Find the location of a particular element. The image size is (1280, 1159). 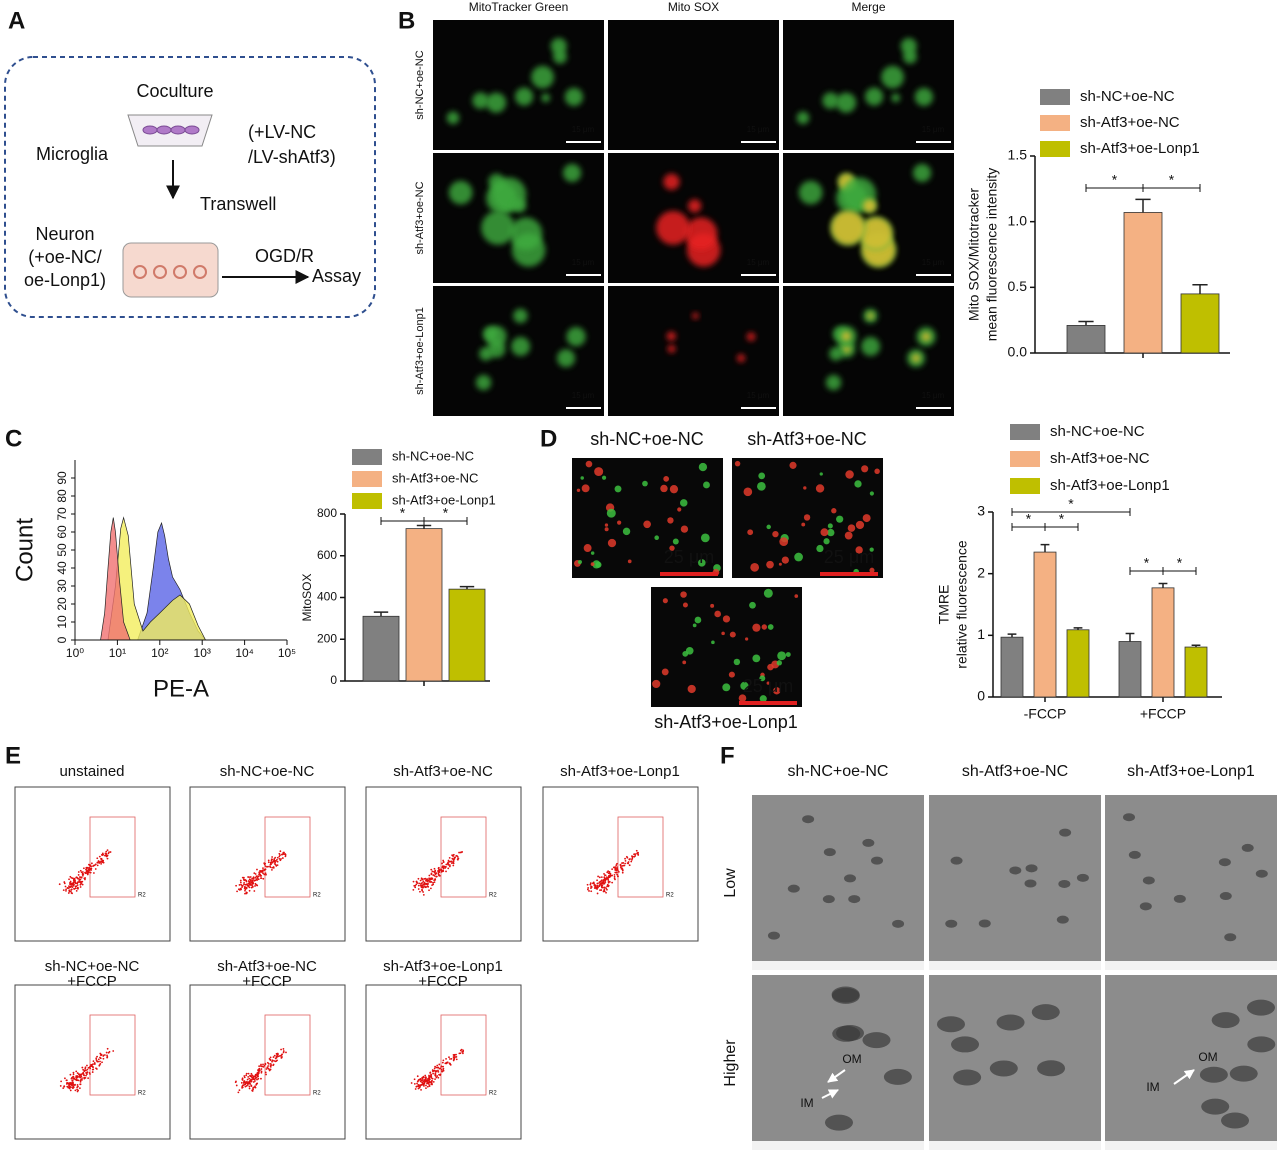

y-tick-label: 800 is located at coordinates (327, 513).